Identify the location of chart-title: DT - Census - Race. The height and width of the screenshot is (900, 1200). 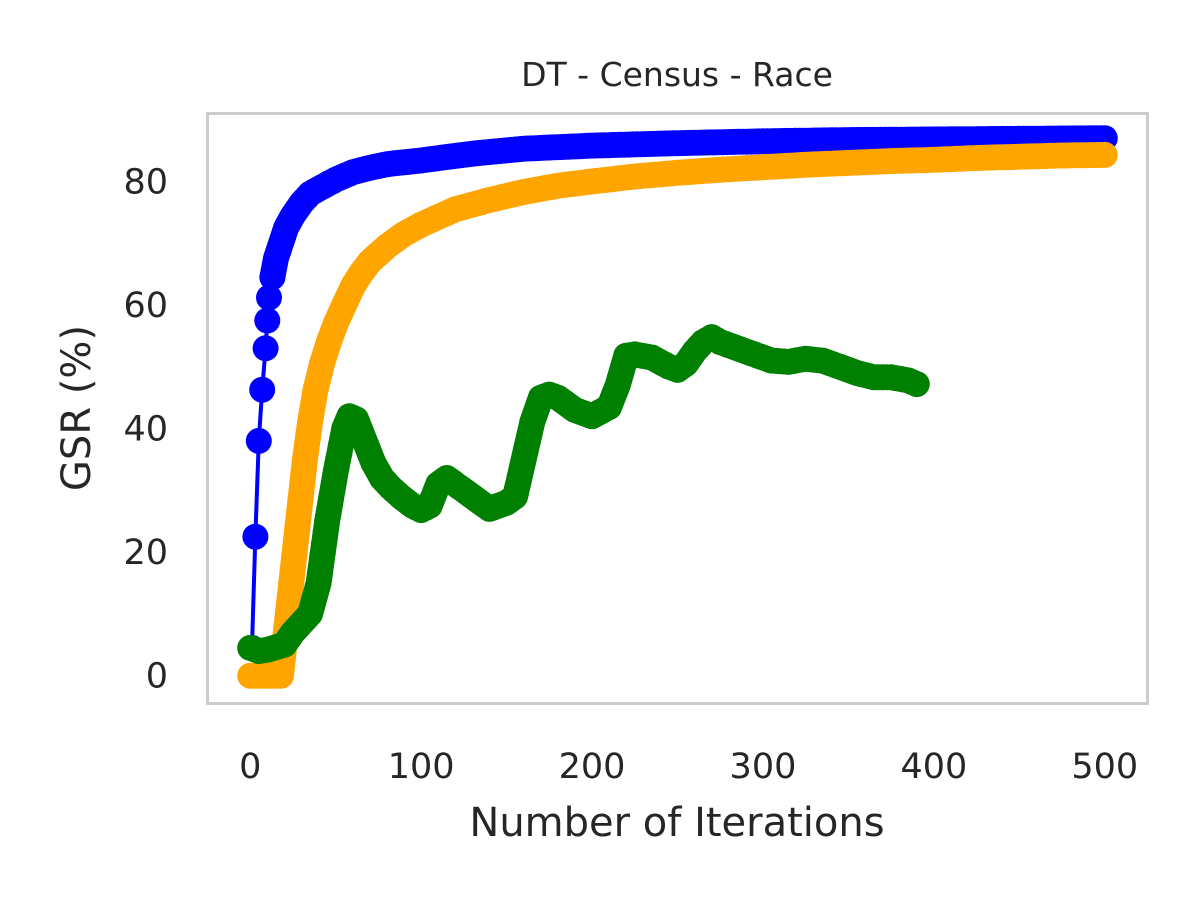
(677, 74).